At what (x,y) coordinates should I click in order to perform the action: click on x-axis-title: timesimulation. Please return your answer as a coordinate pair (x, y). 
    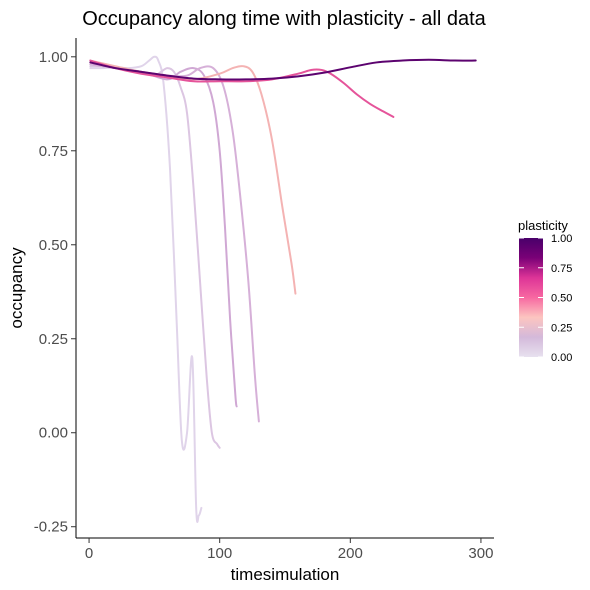
    Looking at the image, I should click on (285, 574).